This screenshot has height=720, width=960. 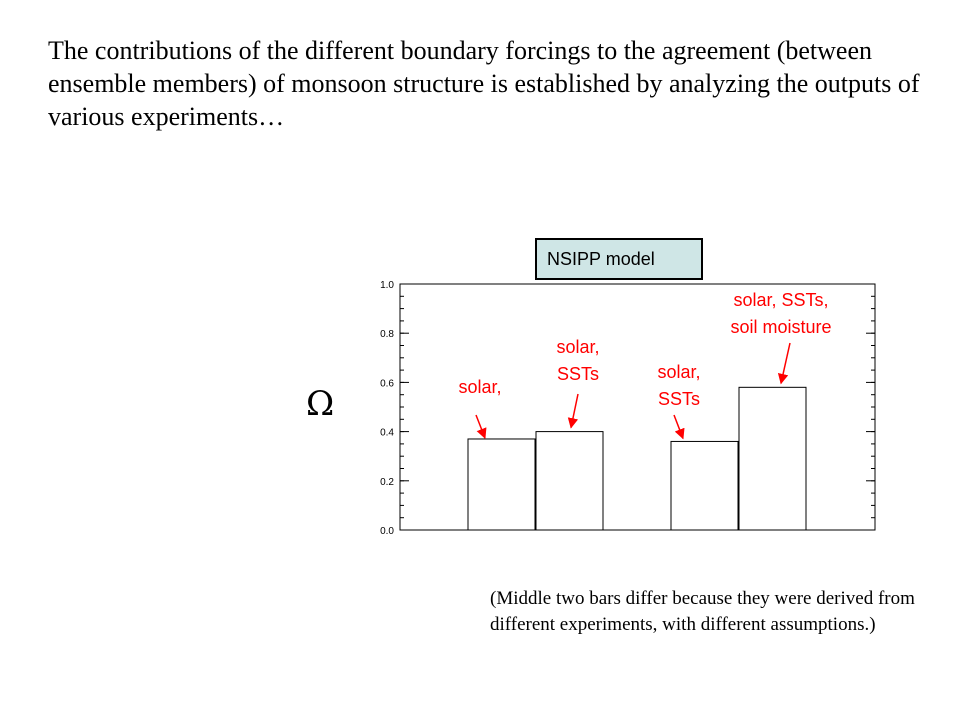 I want to click on y-tick-label: 0.8, so click(x=387, y=334).